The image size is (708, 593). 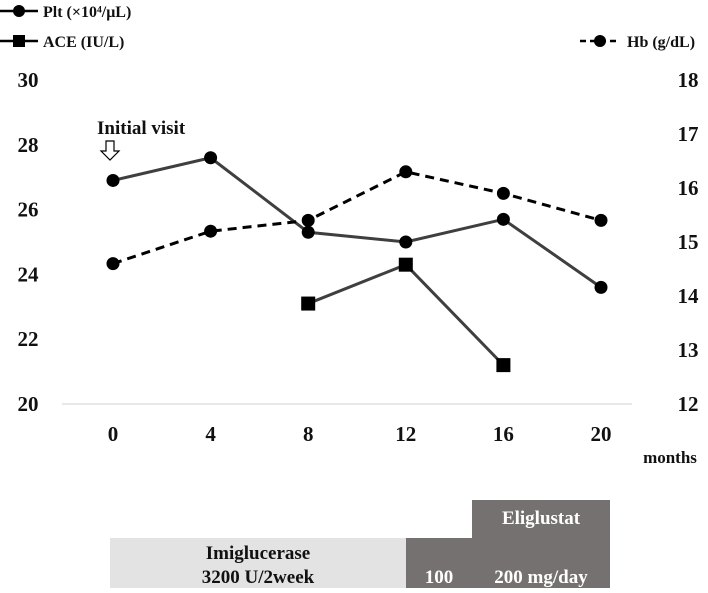 I want to click on y-right-tick-label: 18, so click(x=688, y=80).